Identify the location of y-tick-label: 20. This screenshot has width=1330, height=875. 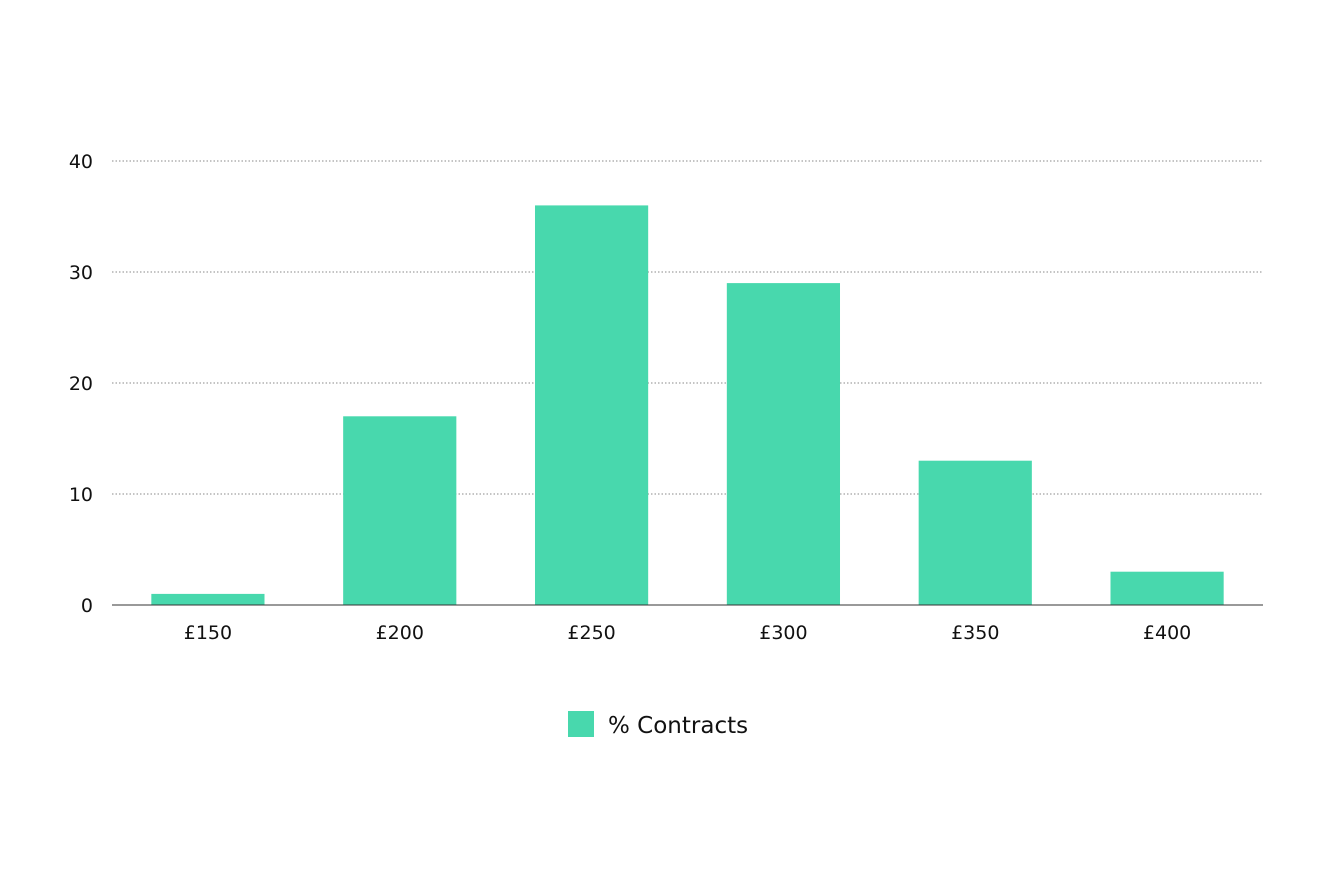
(81, 384).